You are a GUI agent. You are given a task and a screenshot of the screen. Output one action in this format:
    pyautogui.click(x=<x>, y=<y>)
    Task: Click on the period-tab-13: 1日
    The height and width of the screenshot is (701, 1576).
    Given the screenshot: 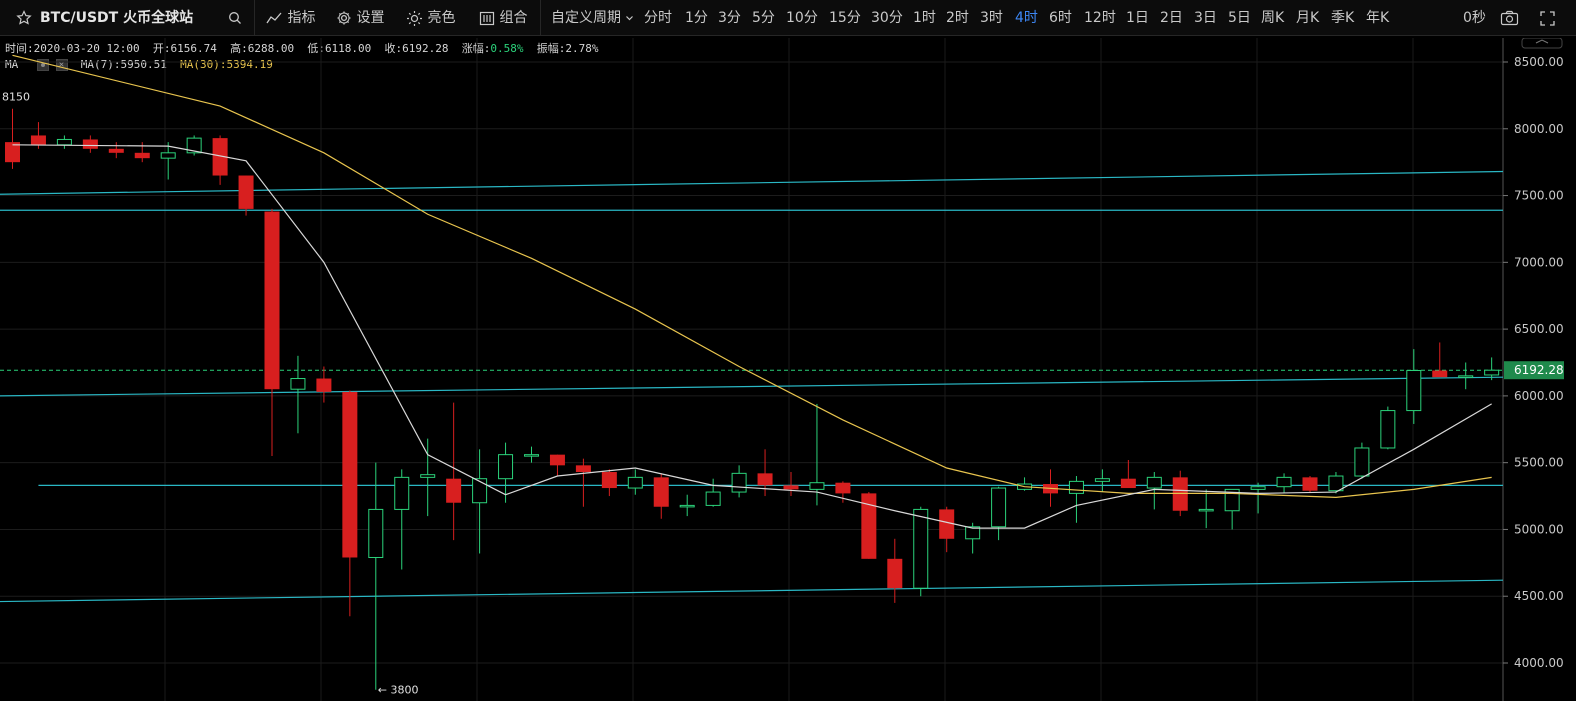 What is the action you would take?
    pyautogui.click(x=1137, y=18)
    